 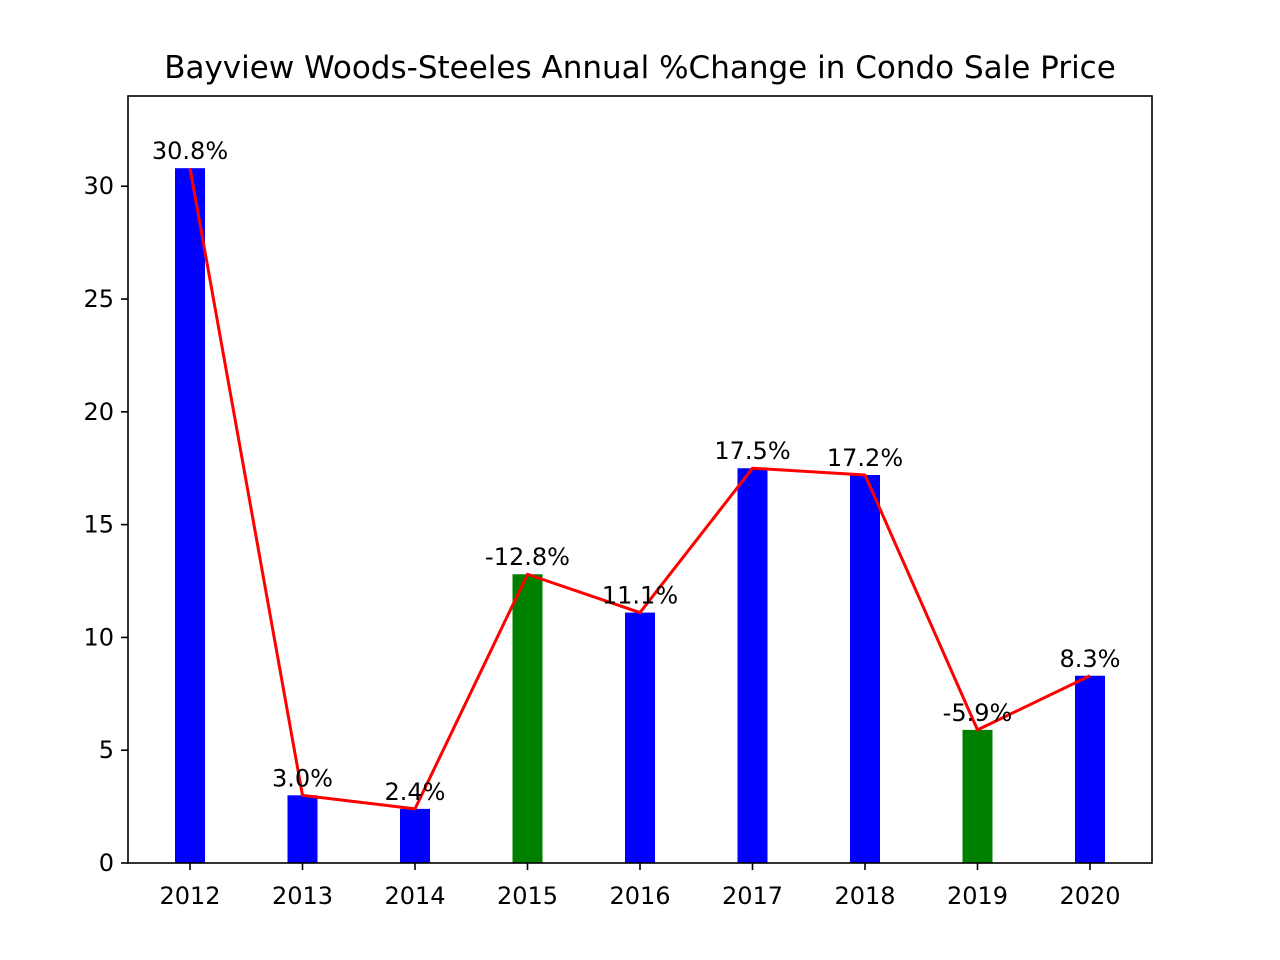 I want to click on y-axis: 0 5 10 15 20 25 30, so click(x=105, y=524).